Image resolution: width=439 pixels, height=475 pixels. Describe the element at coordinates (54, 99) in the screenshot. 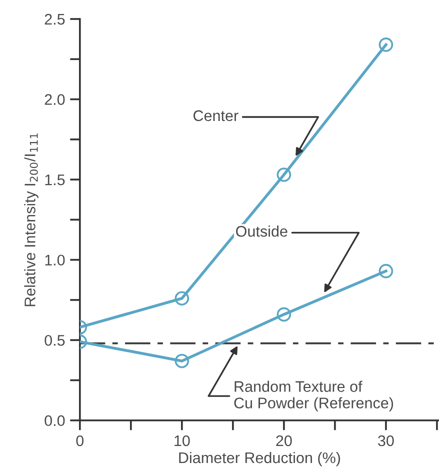

I see `y-tick-label: 2.0` at that location.